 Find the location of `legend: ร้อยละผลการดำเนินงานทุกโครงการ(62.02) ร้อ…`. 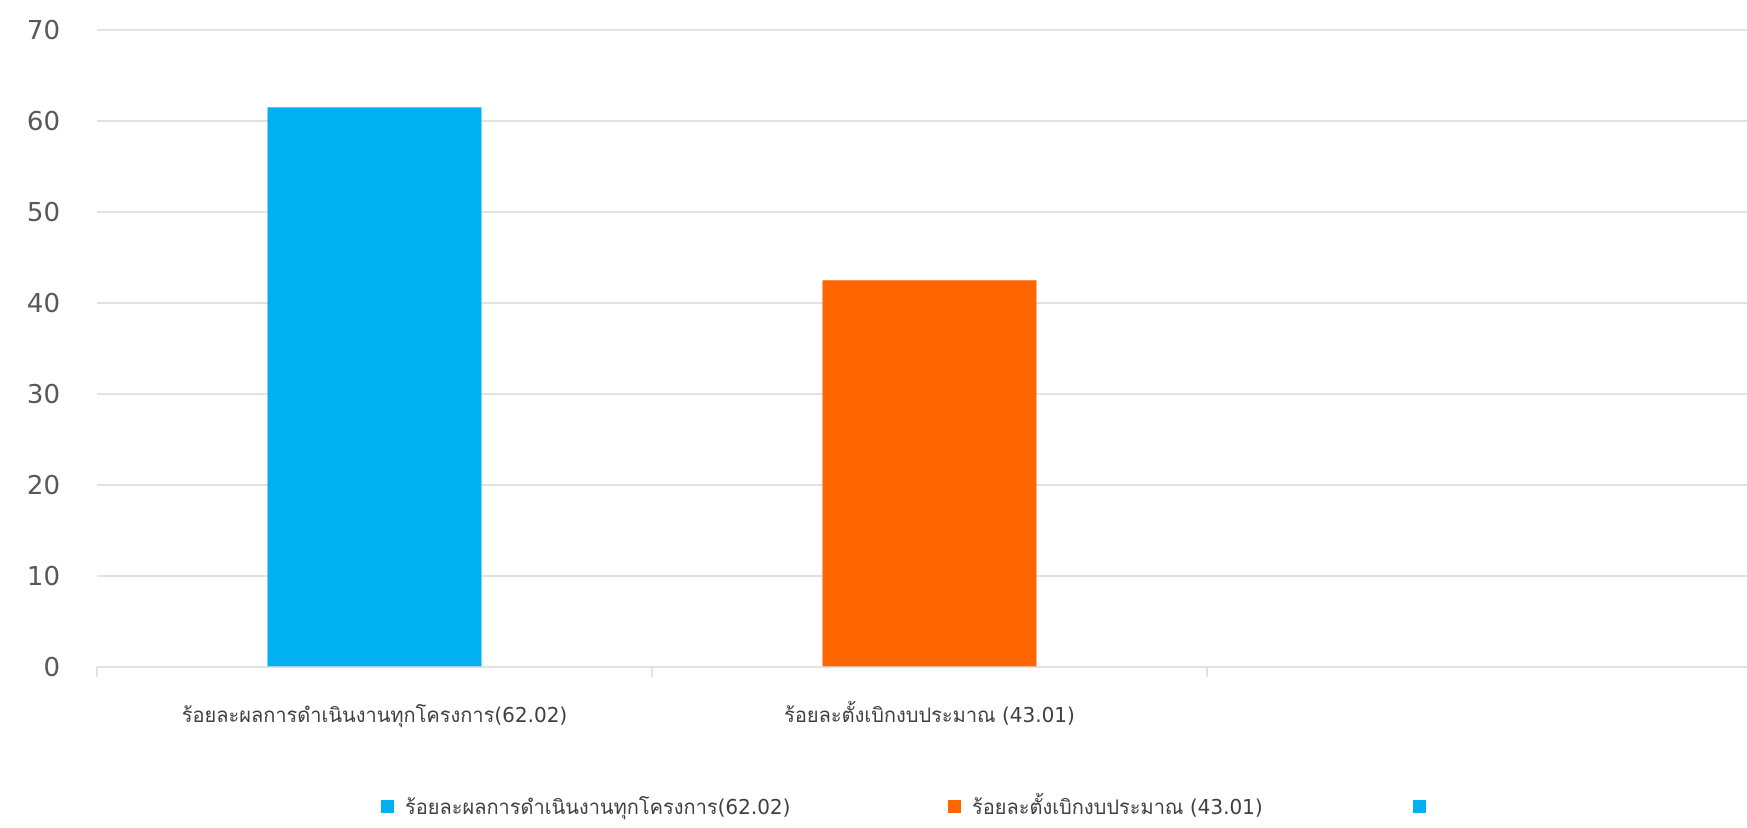

legend: ร้อยละผลการดำเนินงานทุกโครงการ(62.02) ร้อ… is located at coordinates (903, 806).